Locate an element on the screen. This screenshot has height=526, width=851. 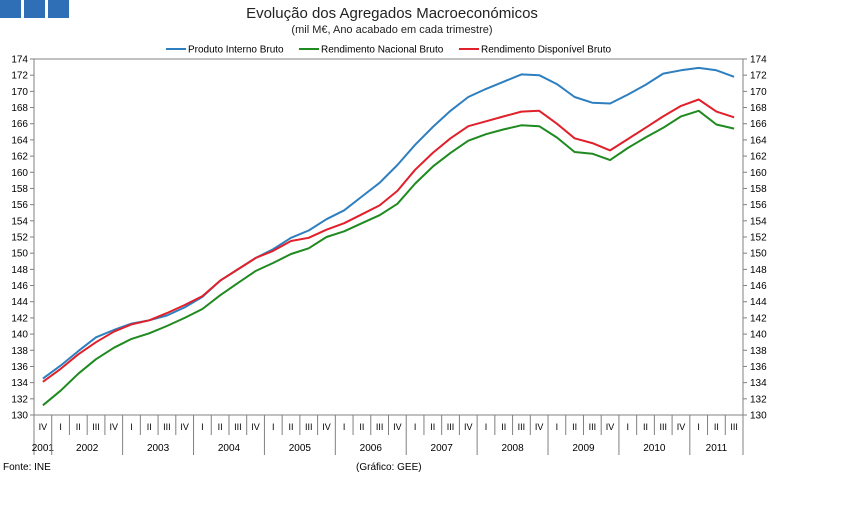
x-year-label: 2007 is located at coordinates (442, 448).